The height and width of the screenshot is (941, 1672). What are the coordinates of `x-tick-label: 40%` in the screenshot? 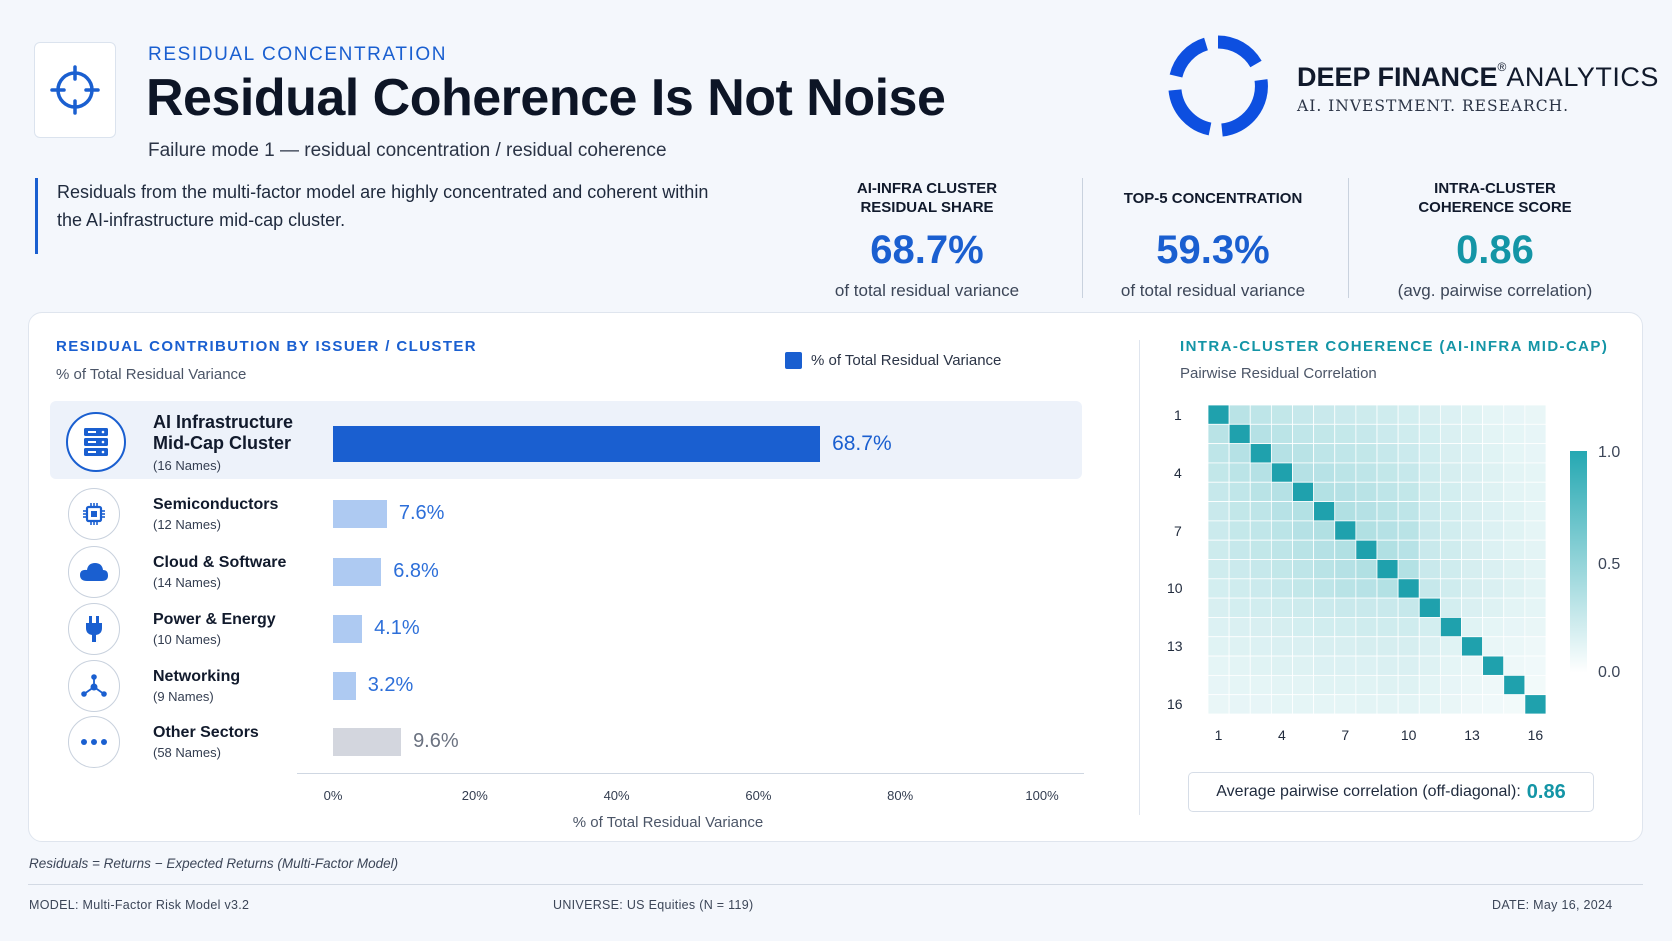 It's located at (616, 795).